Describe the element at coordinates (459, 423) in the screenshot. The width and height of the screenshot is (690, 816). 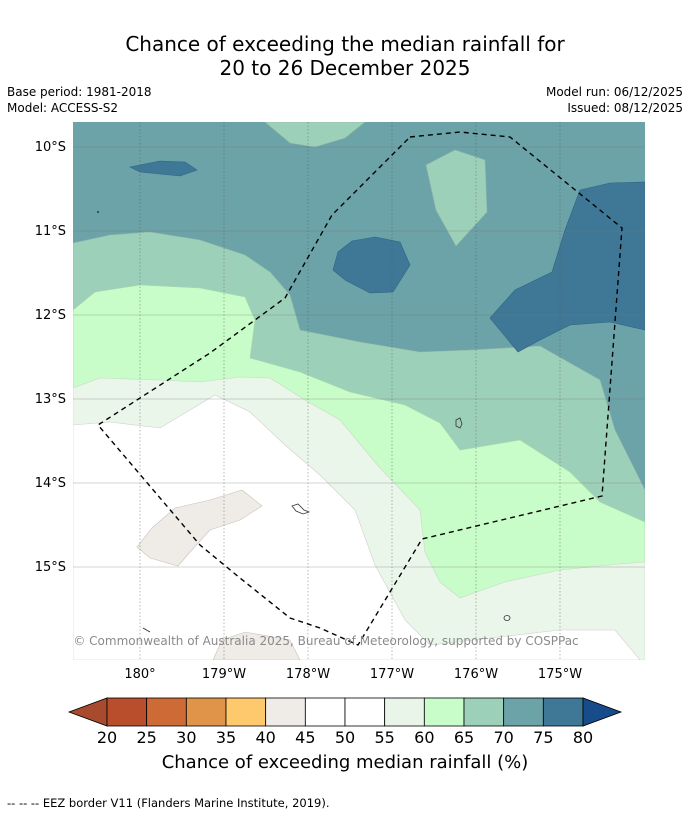
I see `island-marker` at that location.